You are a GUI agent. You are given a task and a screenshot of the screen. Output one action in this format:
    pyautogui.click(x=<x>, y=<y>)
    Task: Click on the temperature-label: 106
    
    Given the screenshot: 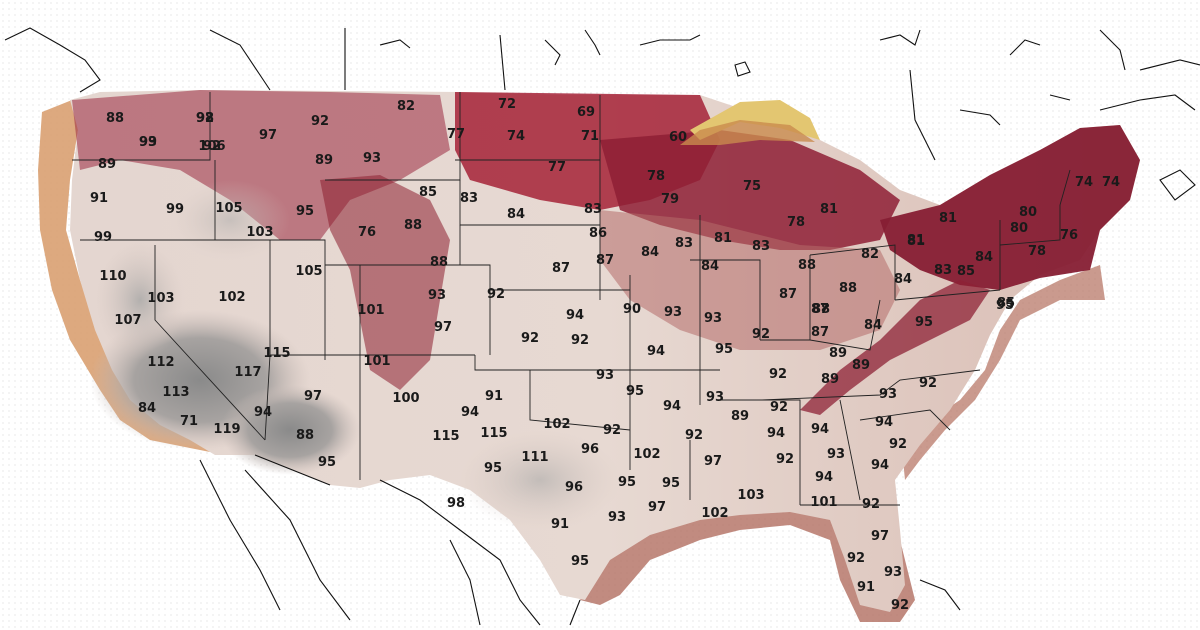 What is the action you would take?
    pyautogui.click(x=211, y=146)
    